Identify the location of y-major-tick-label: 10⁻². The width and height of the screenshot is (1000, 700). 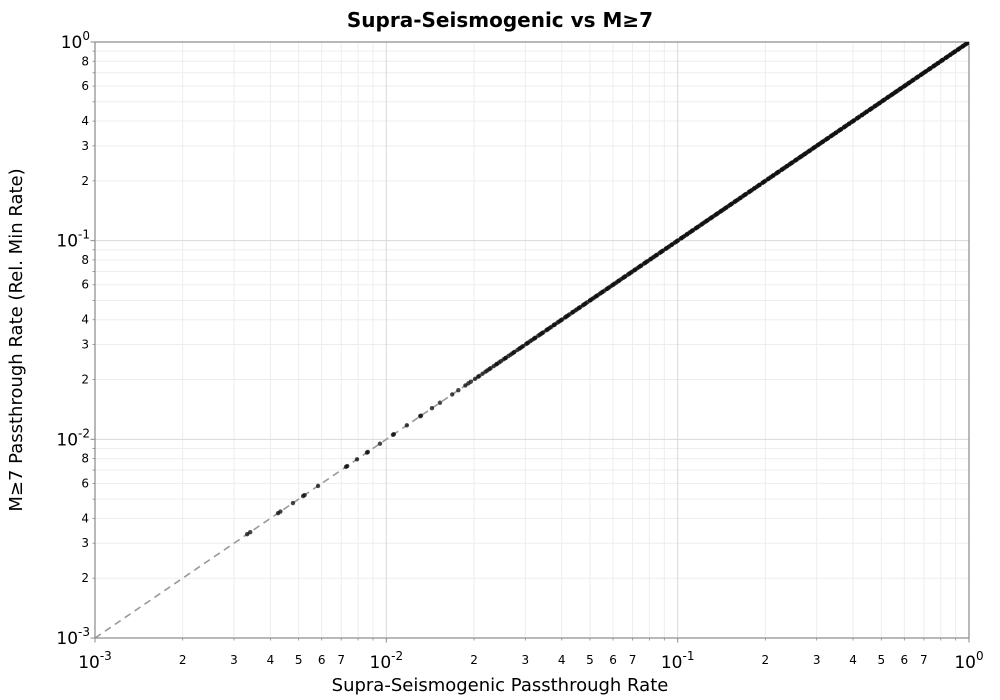
(73, 438).